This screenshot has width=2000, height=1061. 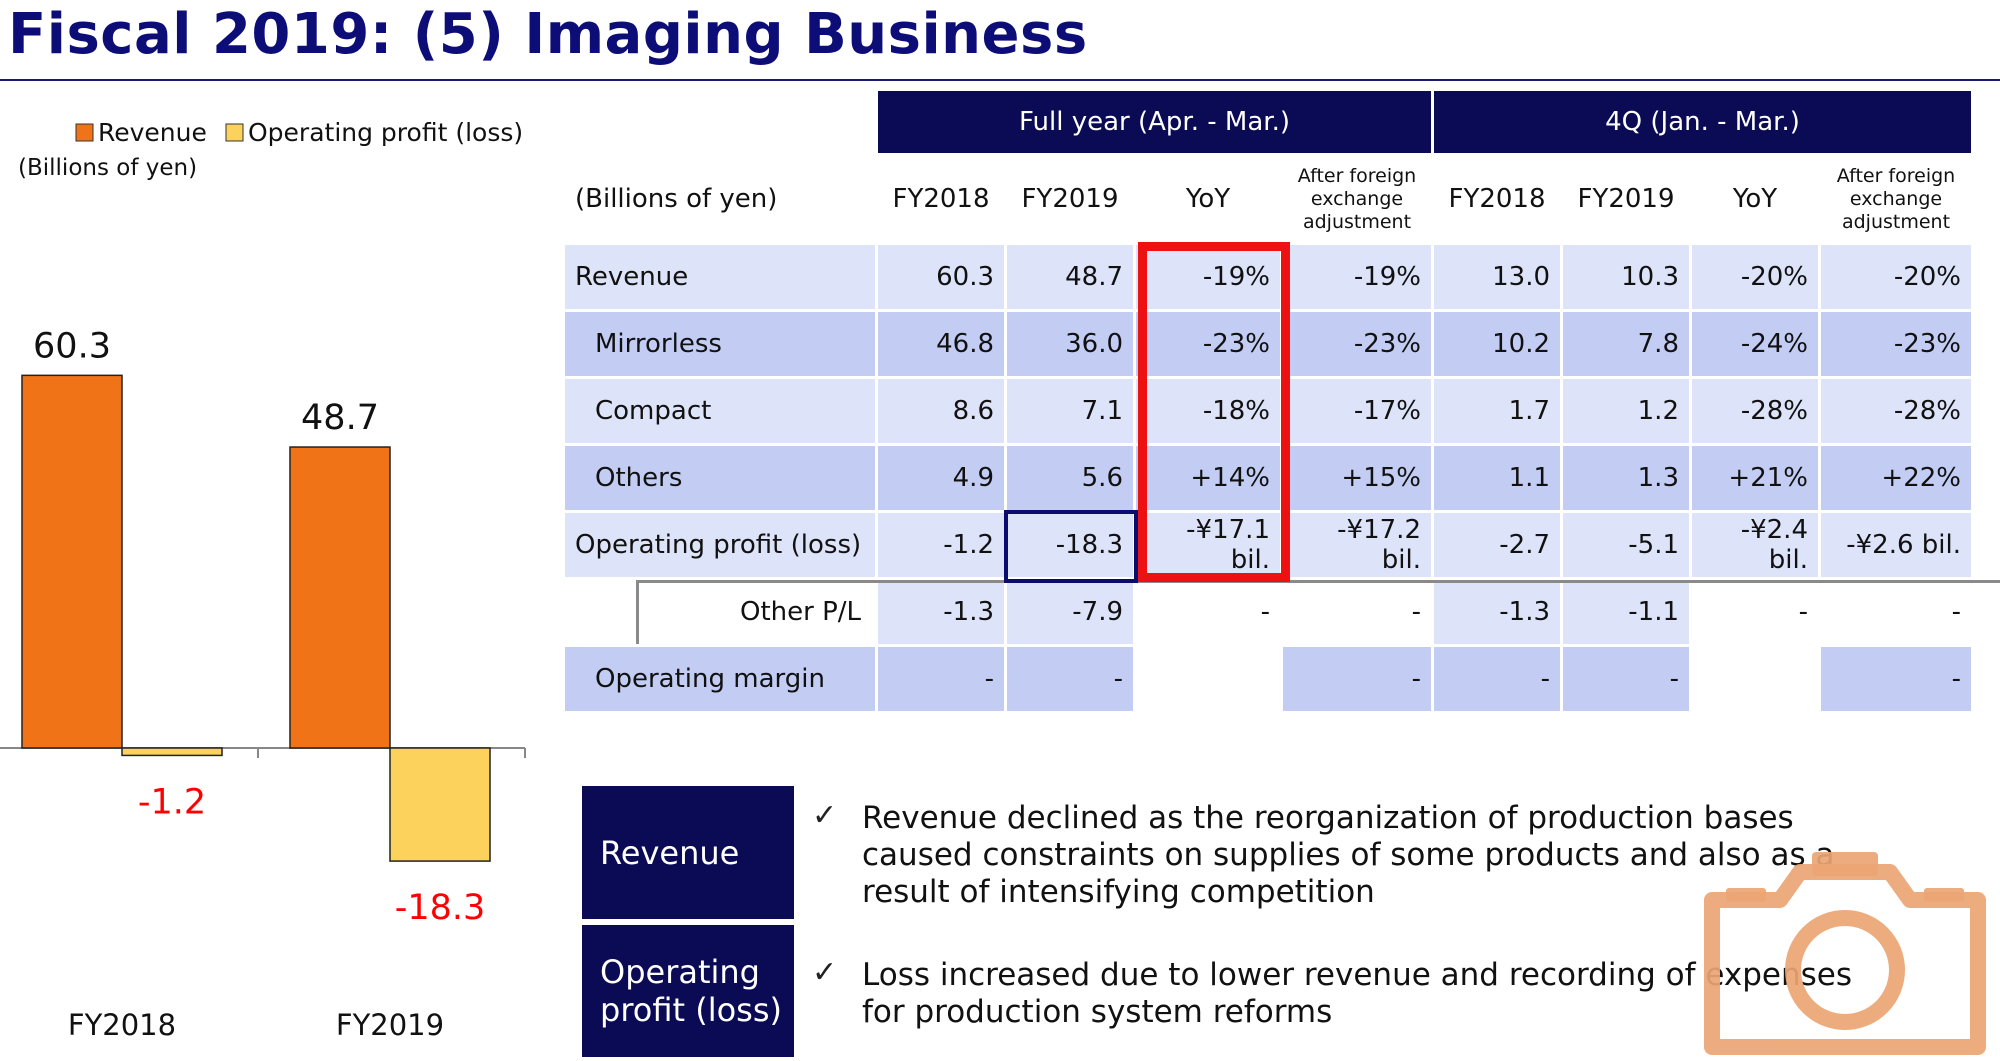 I want to click on camera-icon, so click(x=1845, y=953).